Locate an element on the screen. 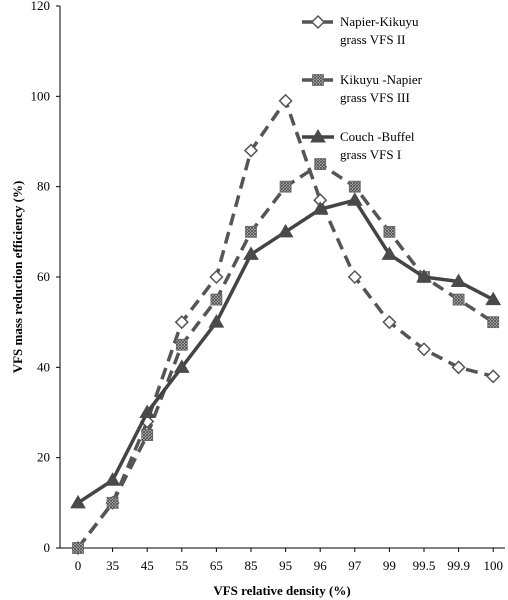  y-axis-title: VFS mass reduction efficiency (%) is located at coordinates (17, 277).